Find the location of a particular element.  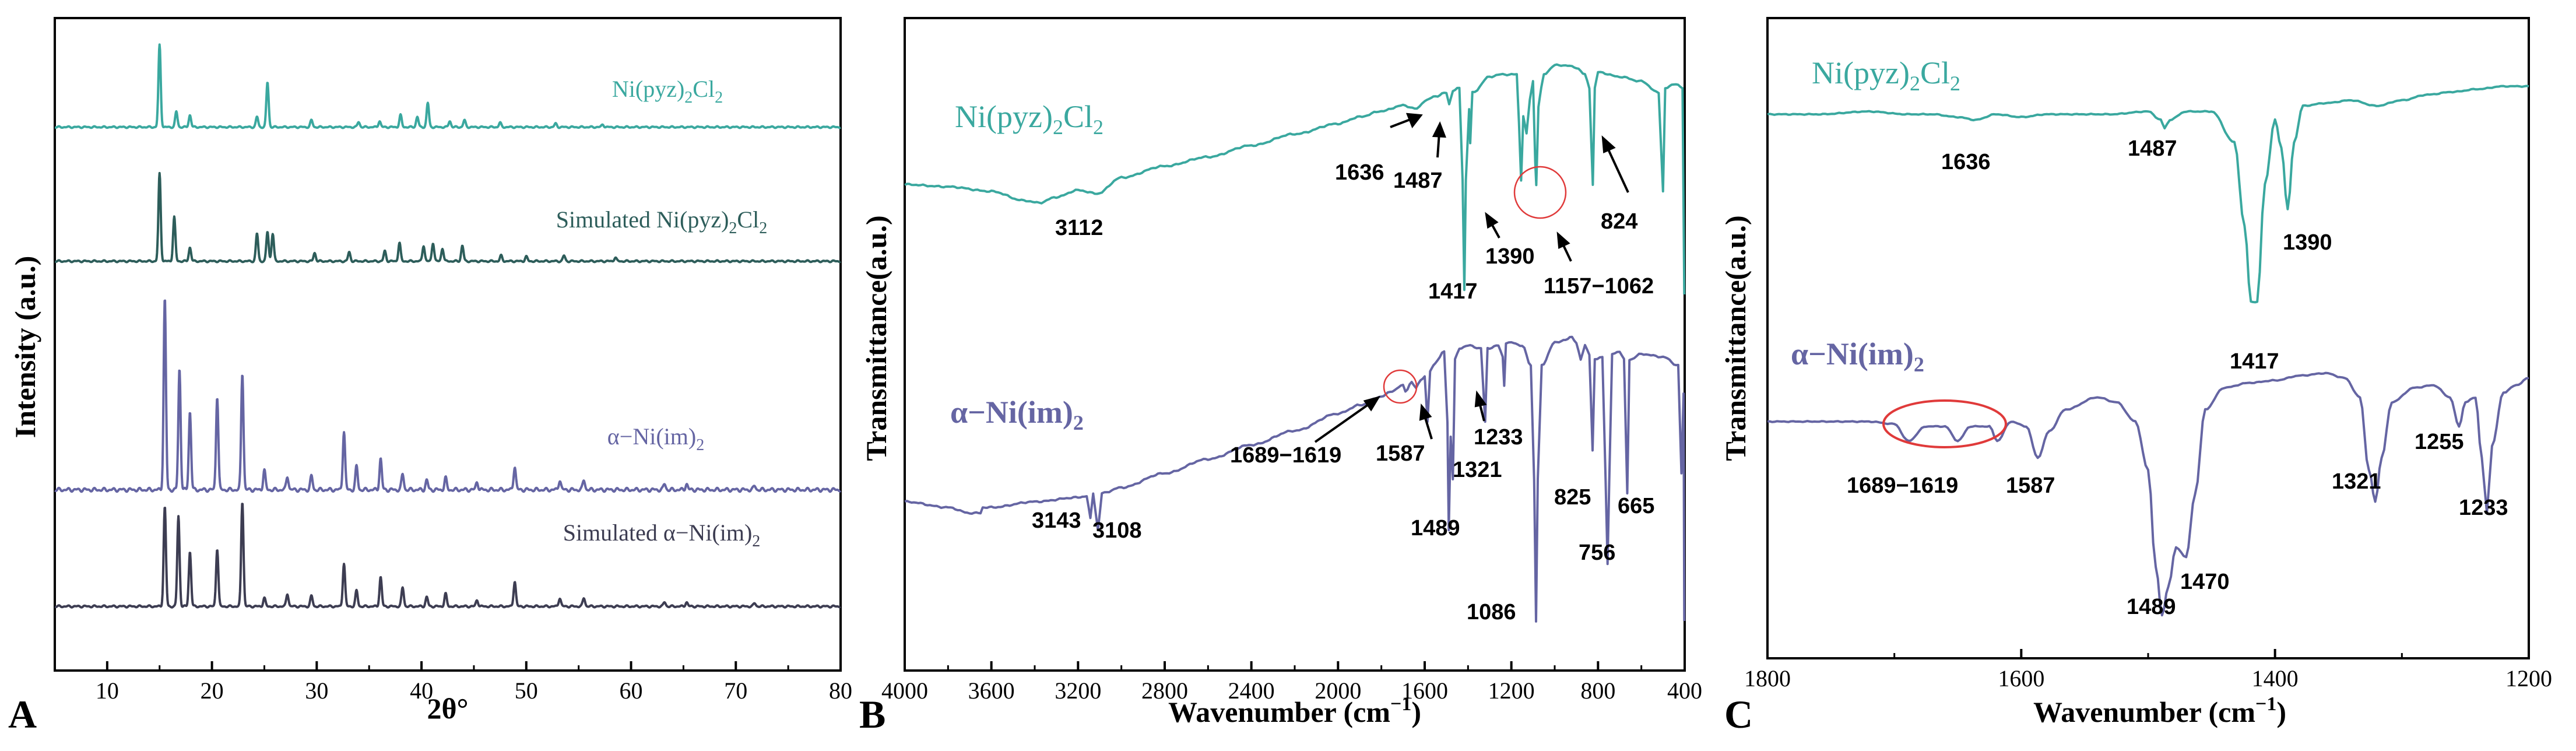

panel-c-annot-1636: 1636 is located at coordinates (1966, 162).